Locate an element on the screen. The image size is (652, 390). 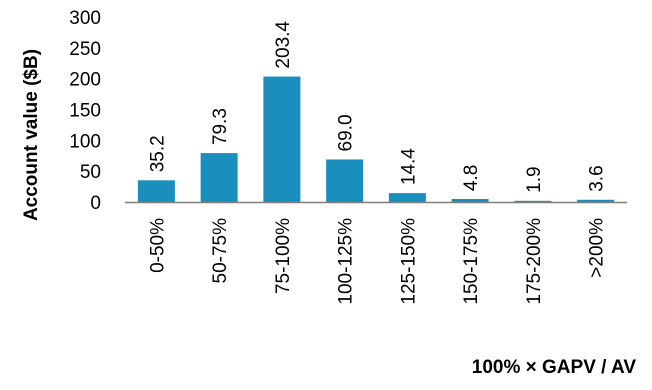
data-label: 203.4 is located at coordinates (283, 45).